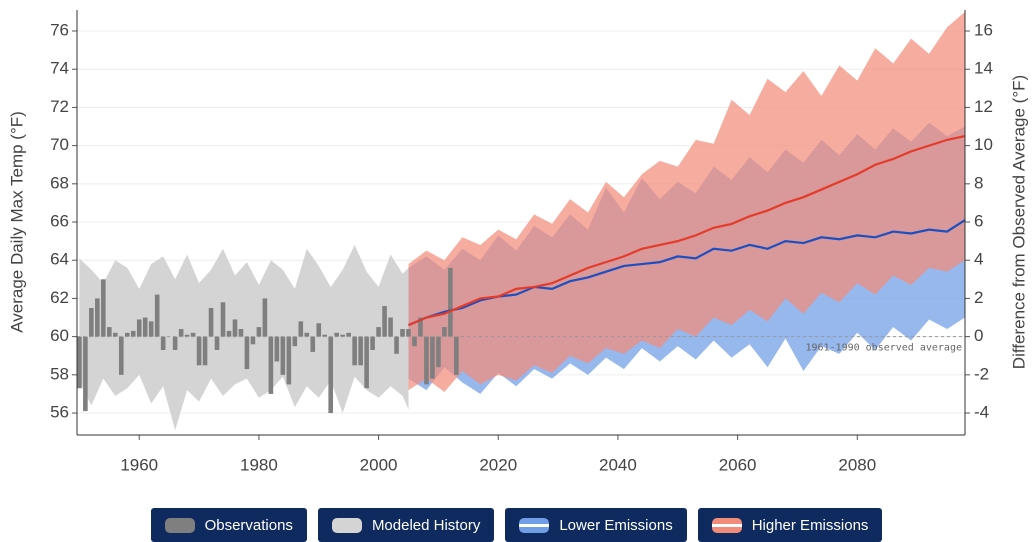 The image size is (1033, 542). What do you see at coordinates (981, 373) in the screenshot?
I see `y2-tick-label: -2` at bounding box center [981, 373].